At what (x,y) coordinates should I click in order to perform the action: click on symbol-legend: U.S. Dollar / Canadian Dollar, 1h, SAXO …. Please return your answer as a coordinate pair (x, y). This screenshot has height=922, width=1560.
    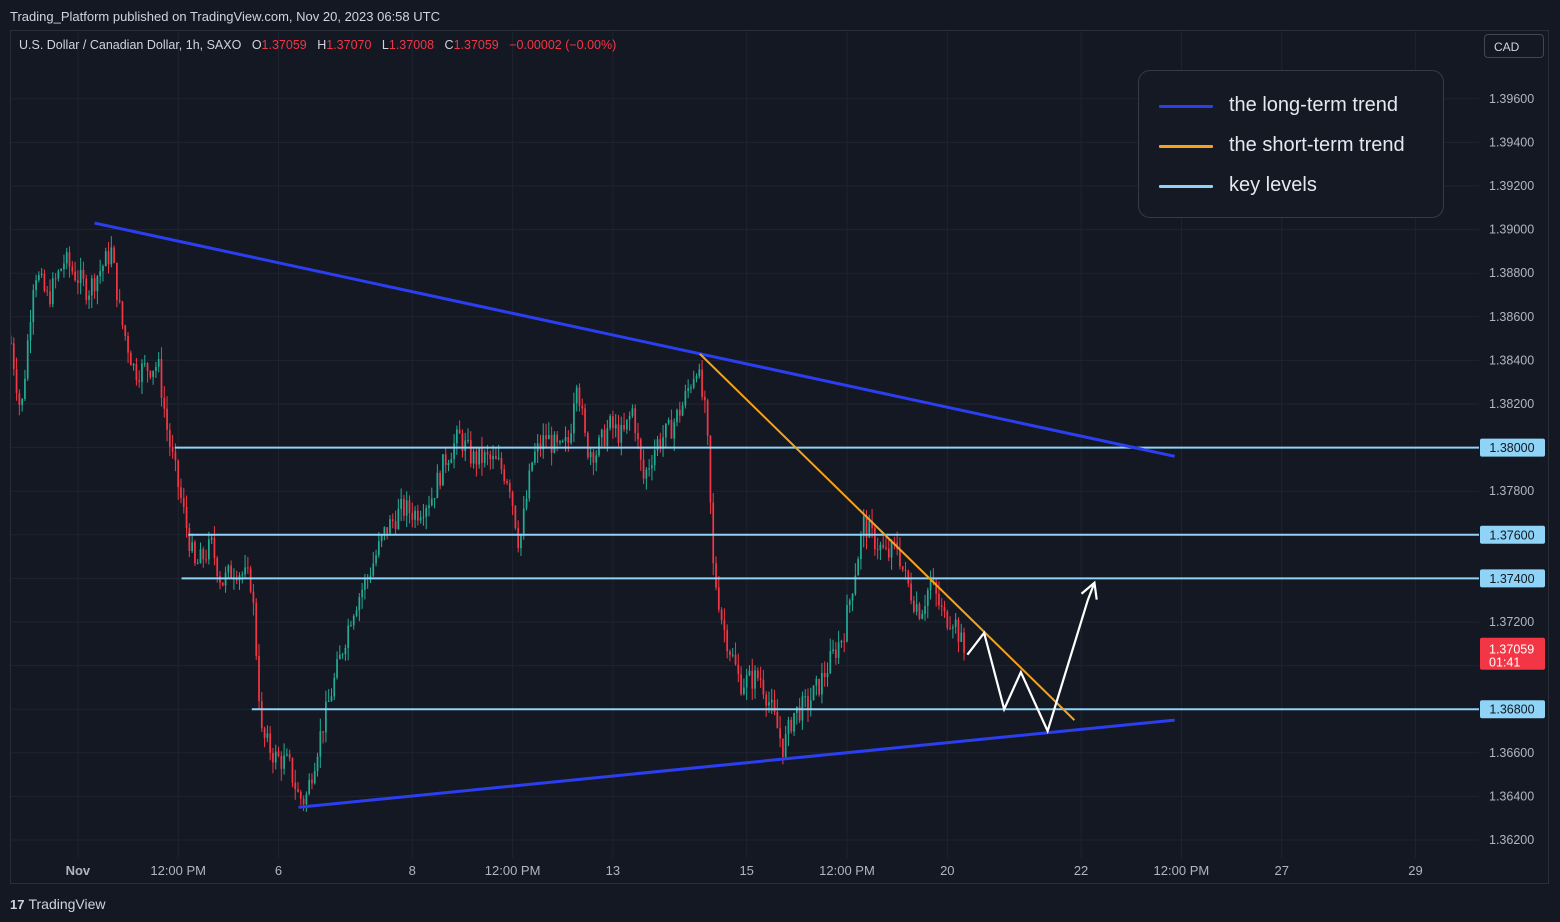
    Looking at the image, I should click on (317, 45).